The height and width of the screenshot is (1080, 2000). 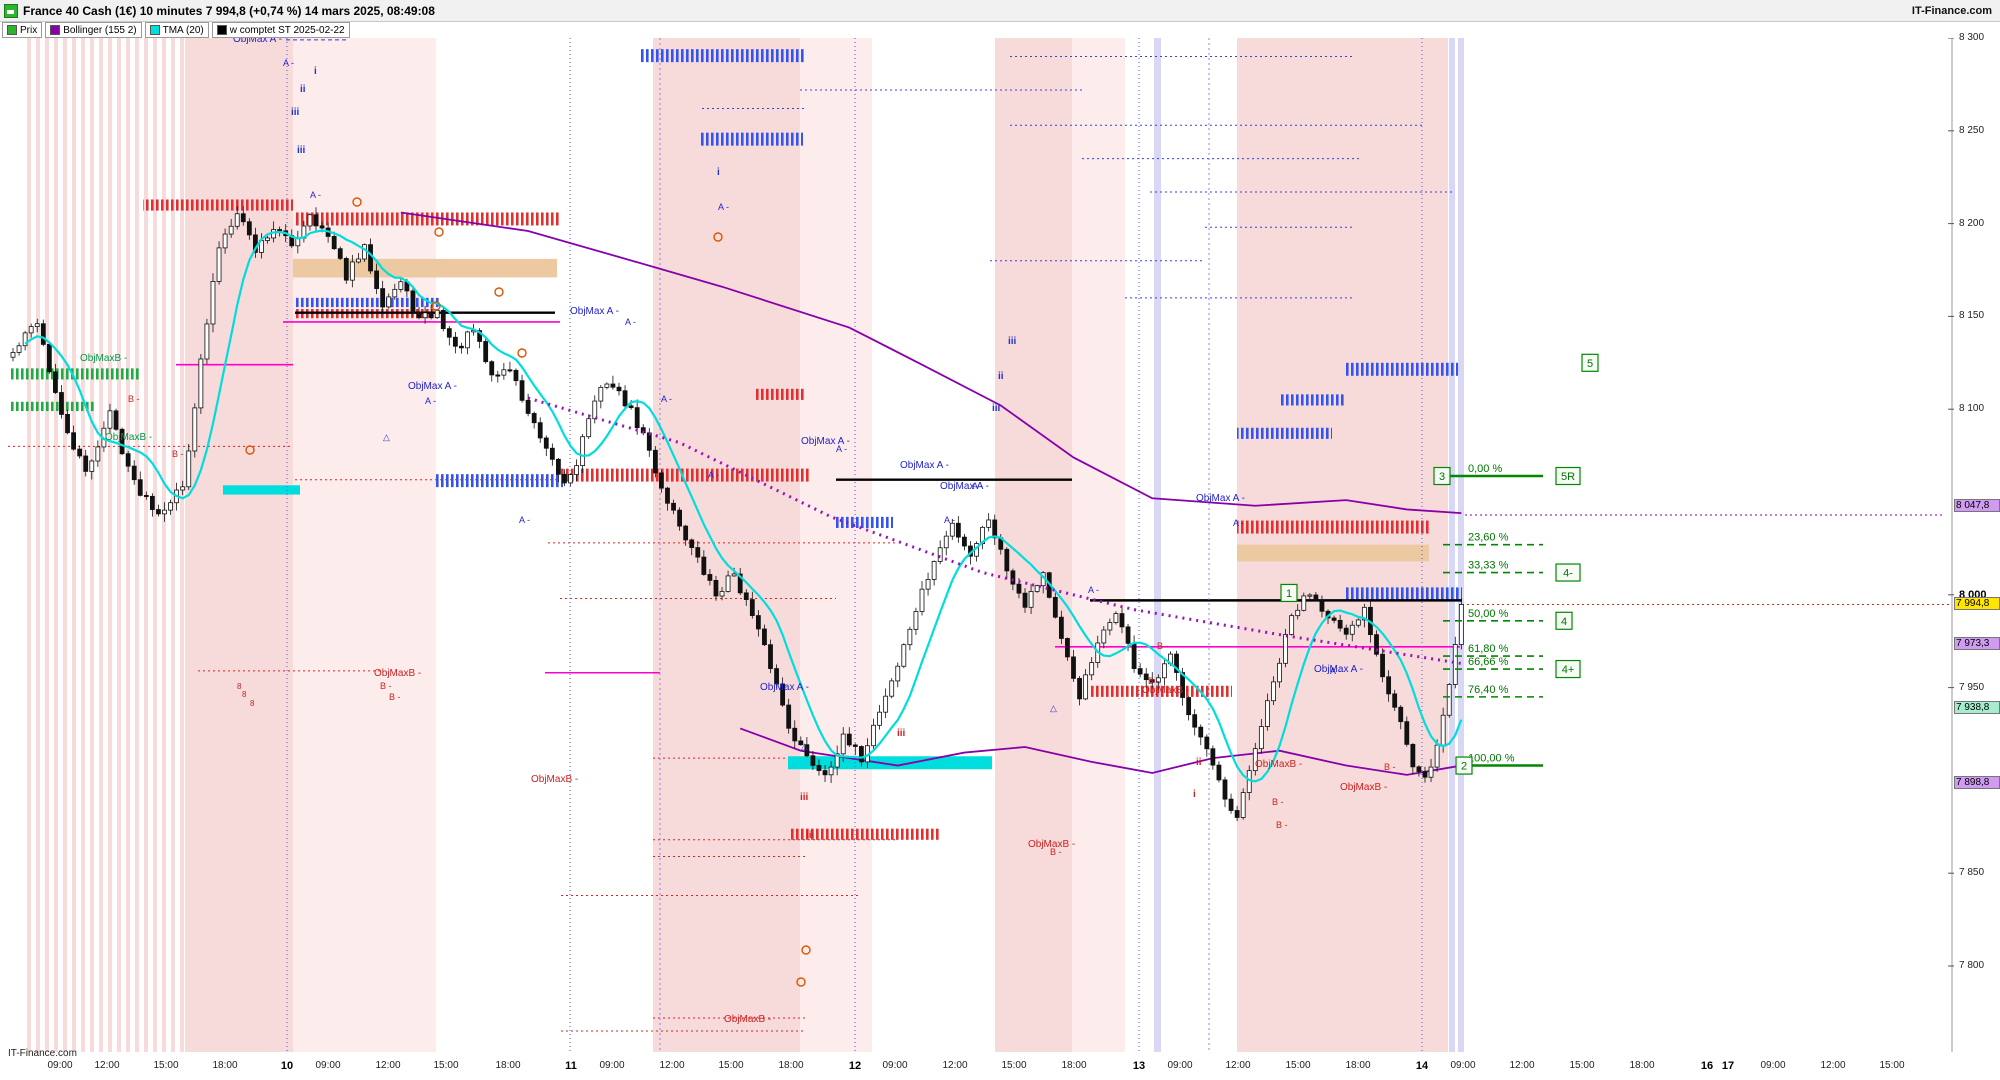 I want to click on phase-box-2: 2, so click(x=1464, y=765).